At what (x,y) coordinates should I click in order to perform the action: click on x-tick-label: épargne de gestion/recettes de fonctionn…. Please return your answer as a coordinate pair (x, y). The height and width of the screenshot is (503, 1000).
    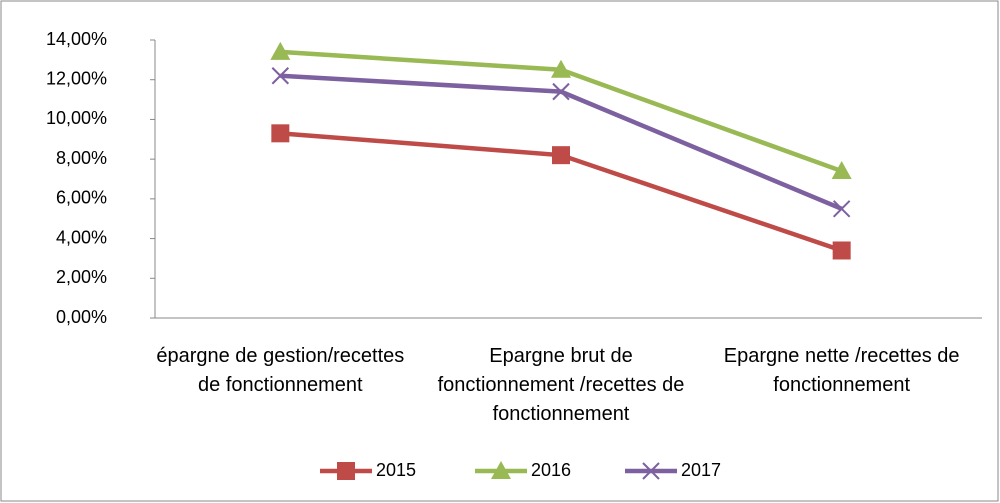
    Looking at the image, I should click on (280, 370).